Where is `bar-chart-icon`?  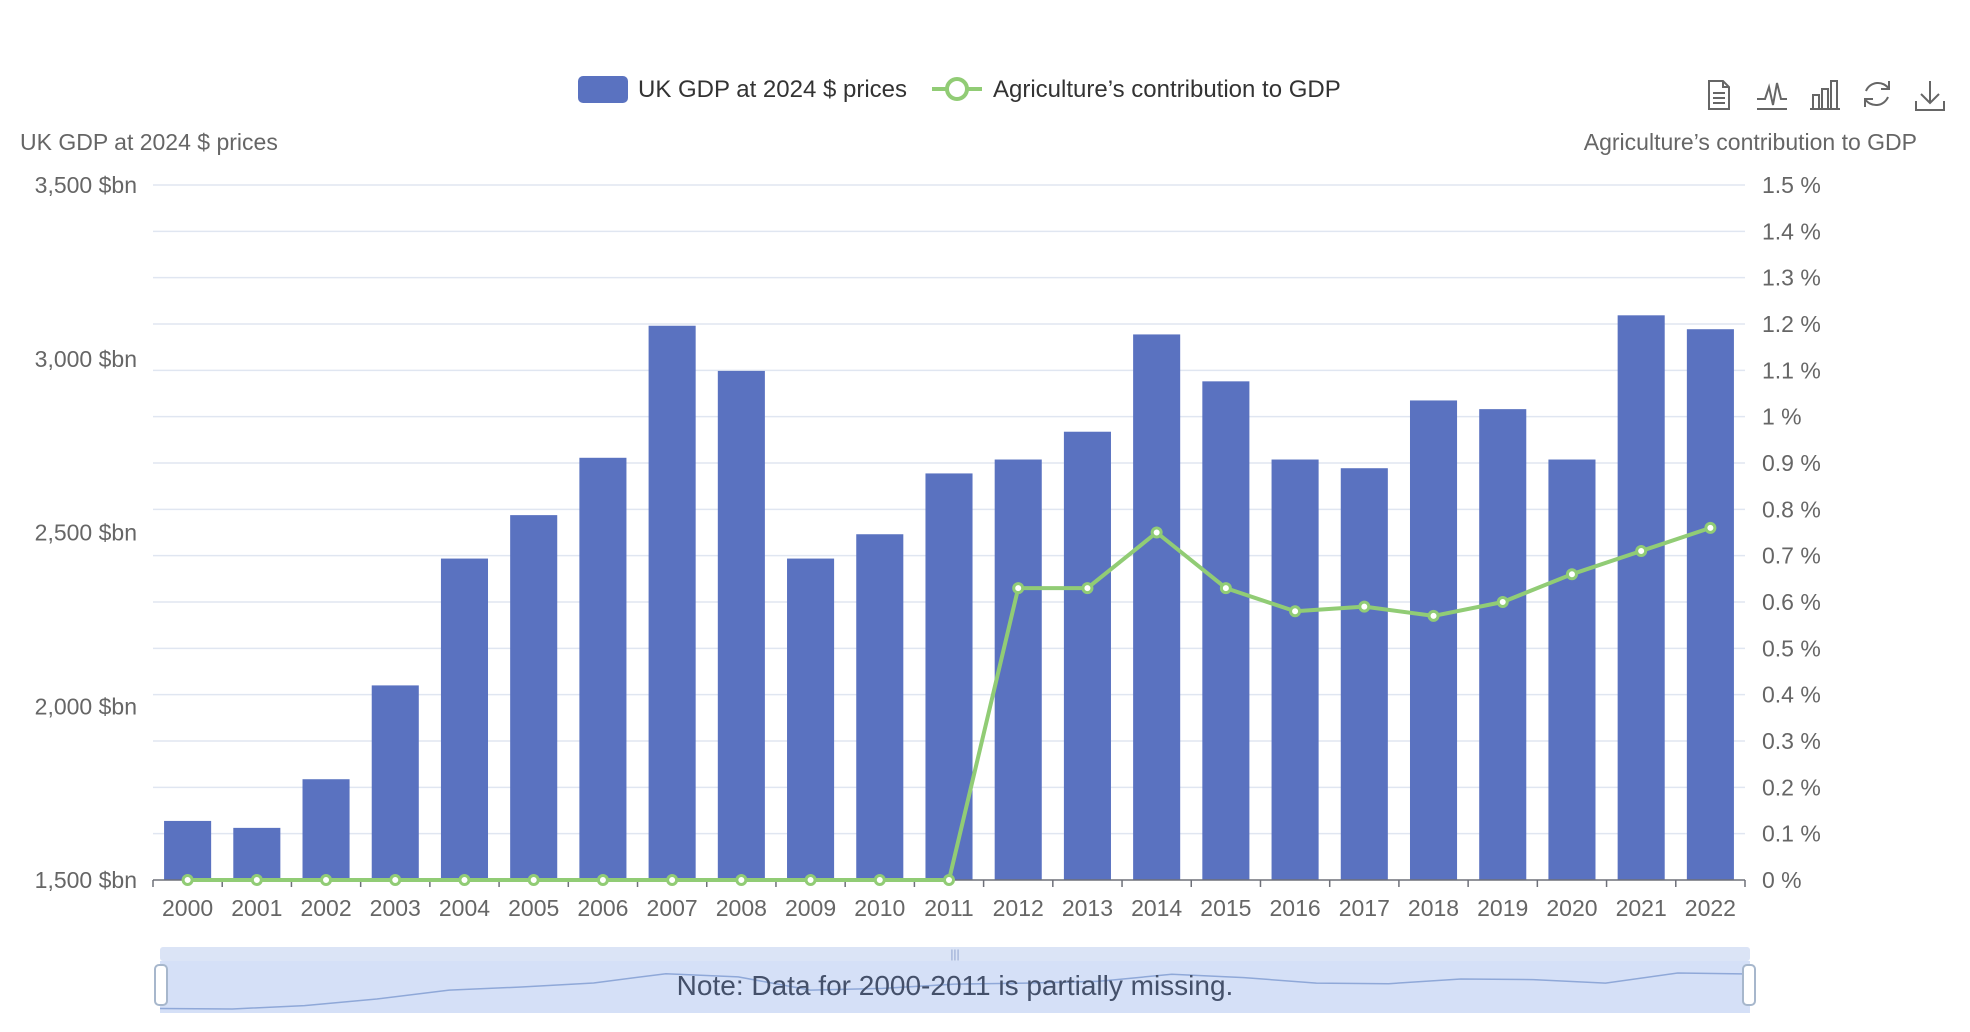 bar-chart-icon is located at coordinates (1825, 95).